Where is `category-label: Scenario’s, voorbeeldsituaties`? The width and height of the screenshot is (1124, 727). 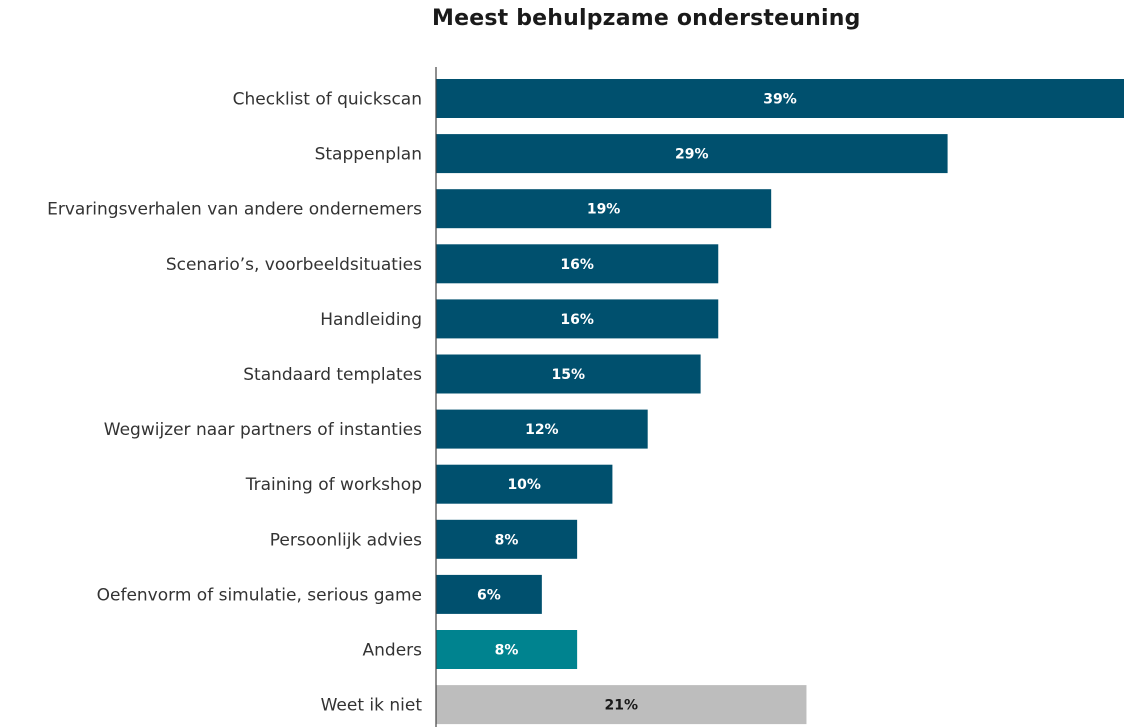 category-label: Scenario’s, voorbeeldsituaties is located at coordinates (294, 265).